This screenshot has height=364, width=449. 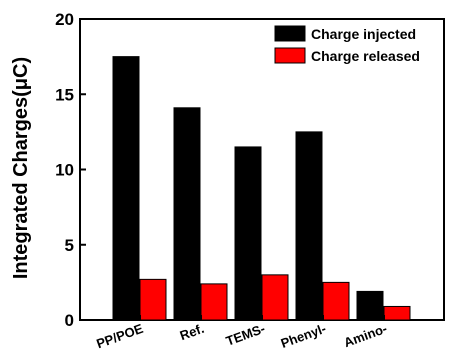 I want to click on y-axis-title: Integrated Charges(μC), so click(x=21, y=168).